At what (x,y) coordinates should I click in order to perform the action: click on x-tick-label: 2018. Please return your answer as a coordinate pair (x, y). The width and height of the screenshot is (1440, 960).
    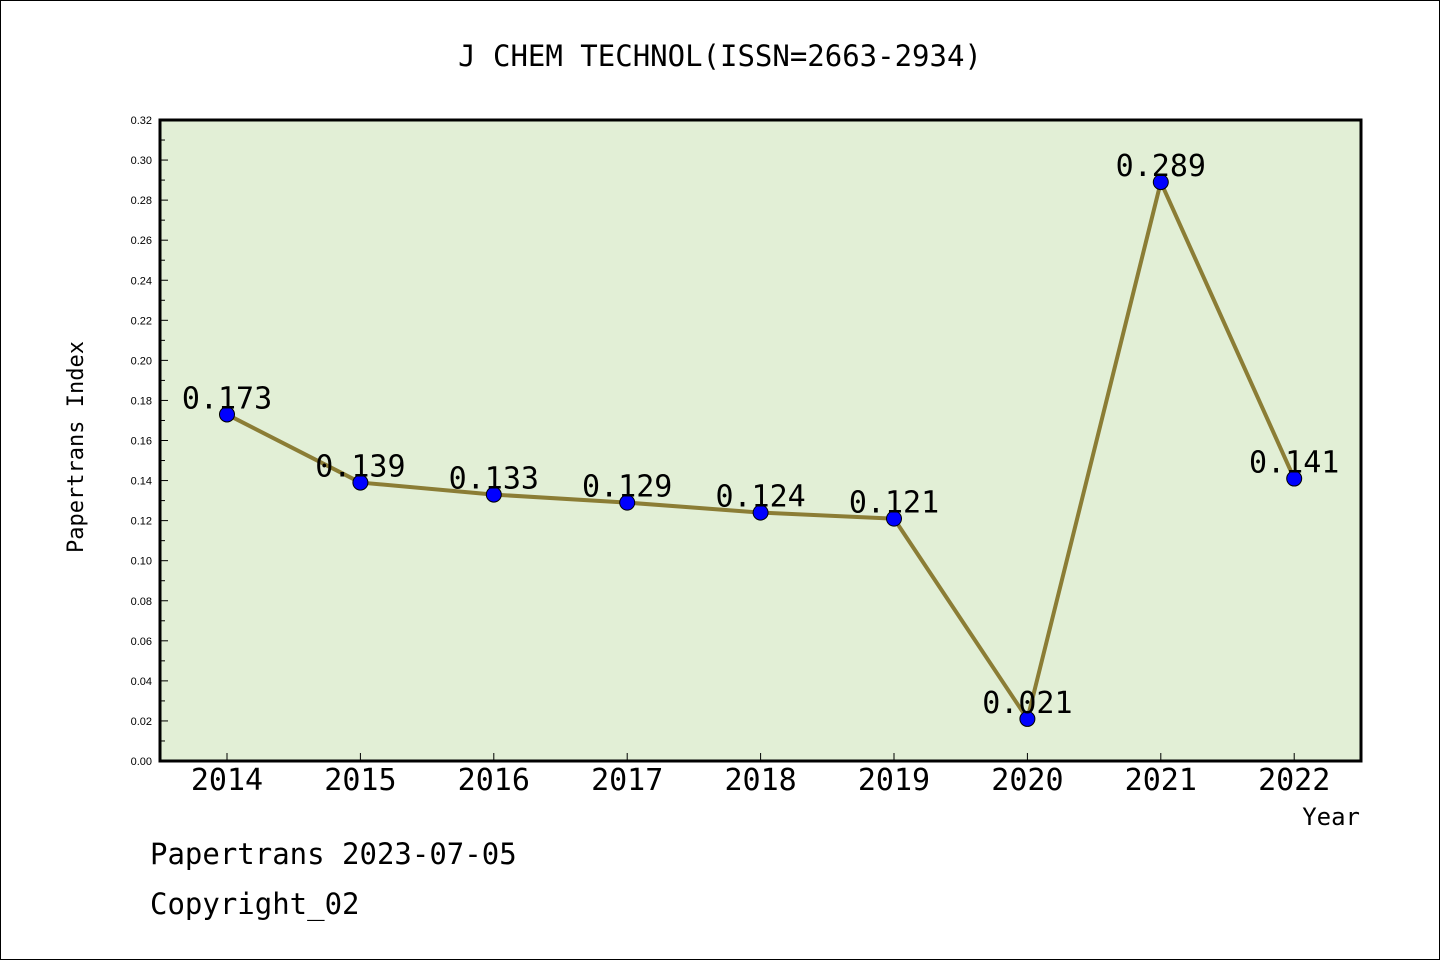
    Looking at the image, I should click on (760, 780).